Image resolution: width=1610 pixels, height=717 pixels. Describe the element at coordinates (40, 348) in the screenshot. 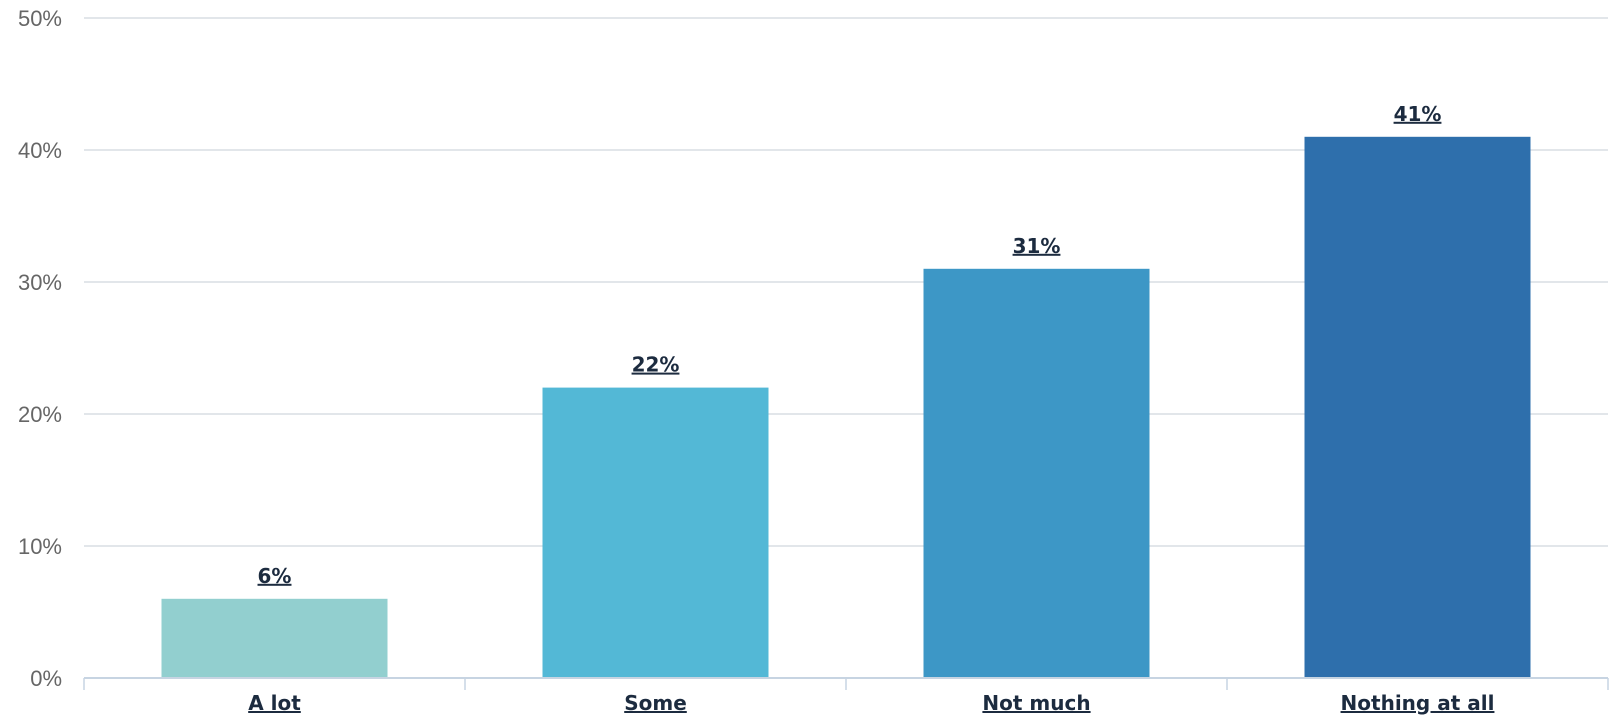

I see `y-axis-ticks: 0% 10% 20% 30% 40% 50%` at that location.